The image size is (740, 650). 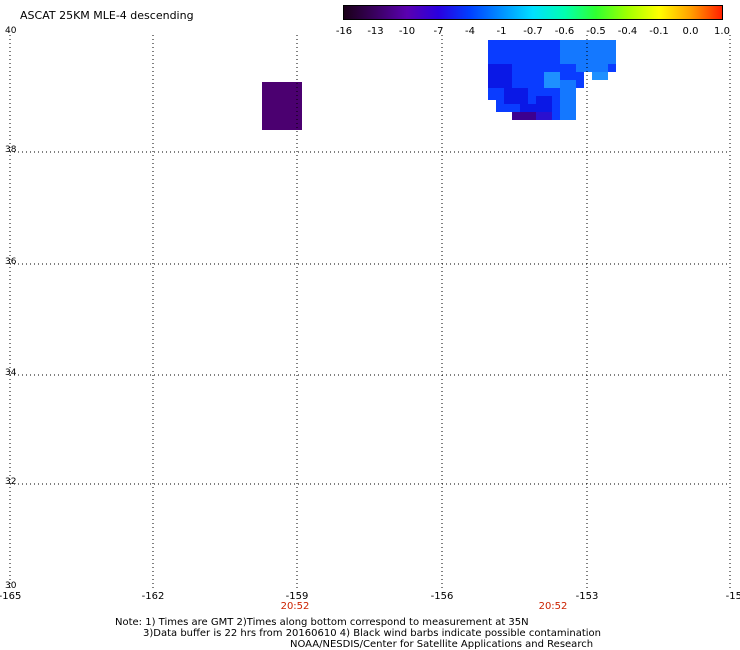 I want to click on colorbar-label: -0.1, so click(x=659, y=31).